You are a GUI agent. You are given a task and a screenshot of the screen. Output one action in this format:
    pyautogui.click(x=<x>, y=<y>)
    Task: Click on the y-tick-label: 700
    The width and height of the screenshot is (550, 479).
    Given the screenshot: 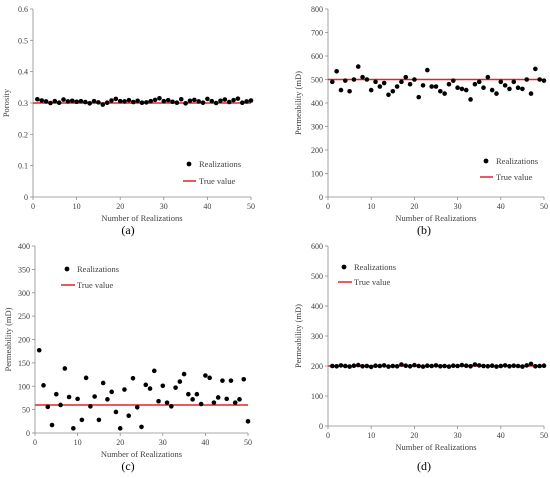 What is the action you would take?
    pyautogui.click(x=317, y=33)
    